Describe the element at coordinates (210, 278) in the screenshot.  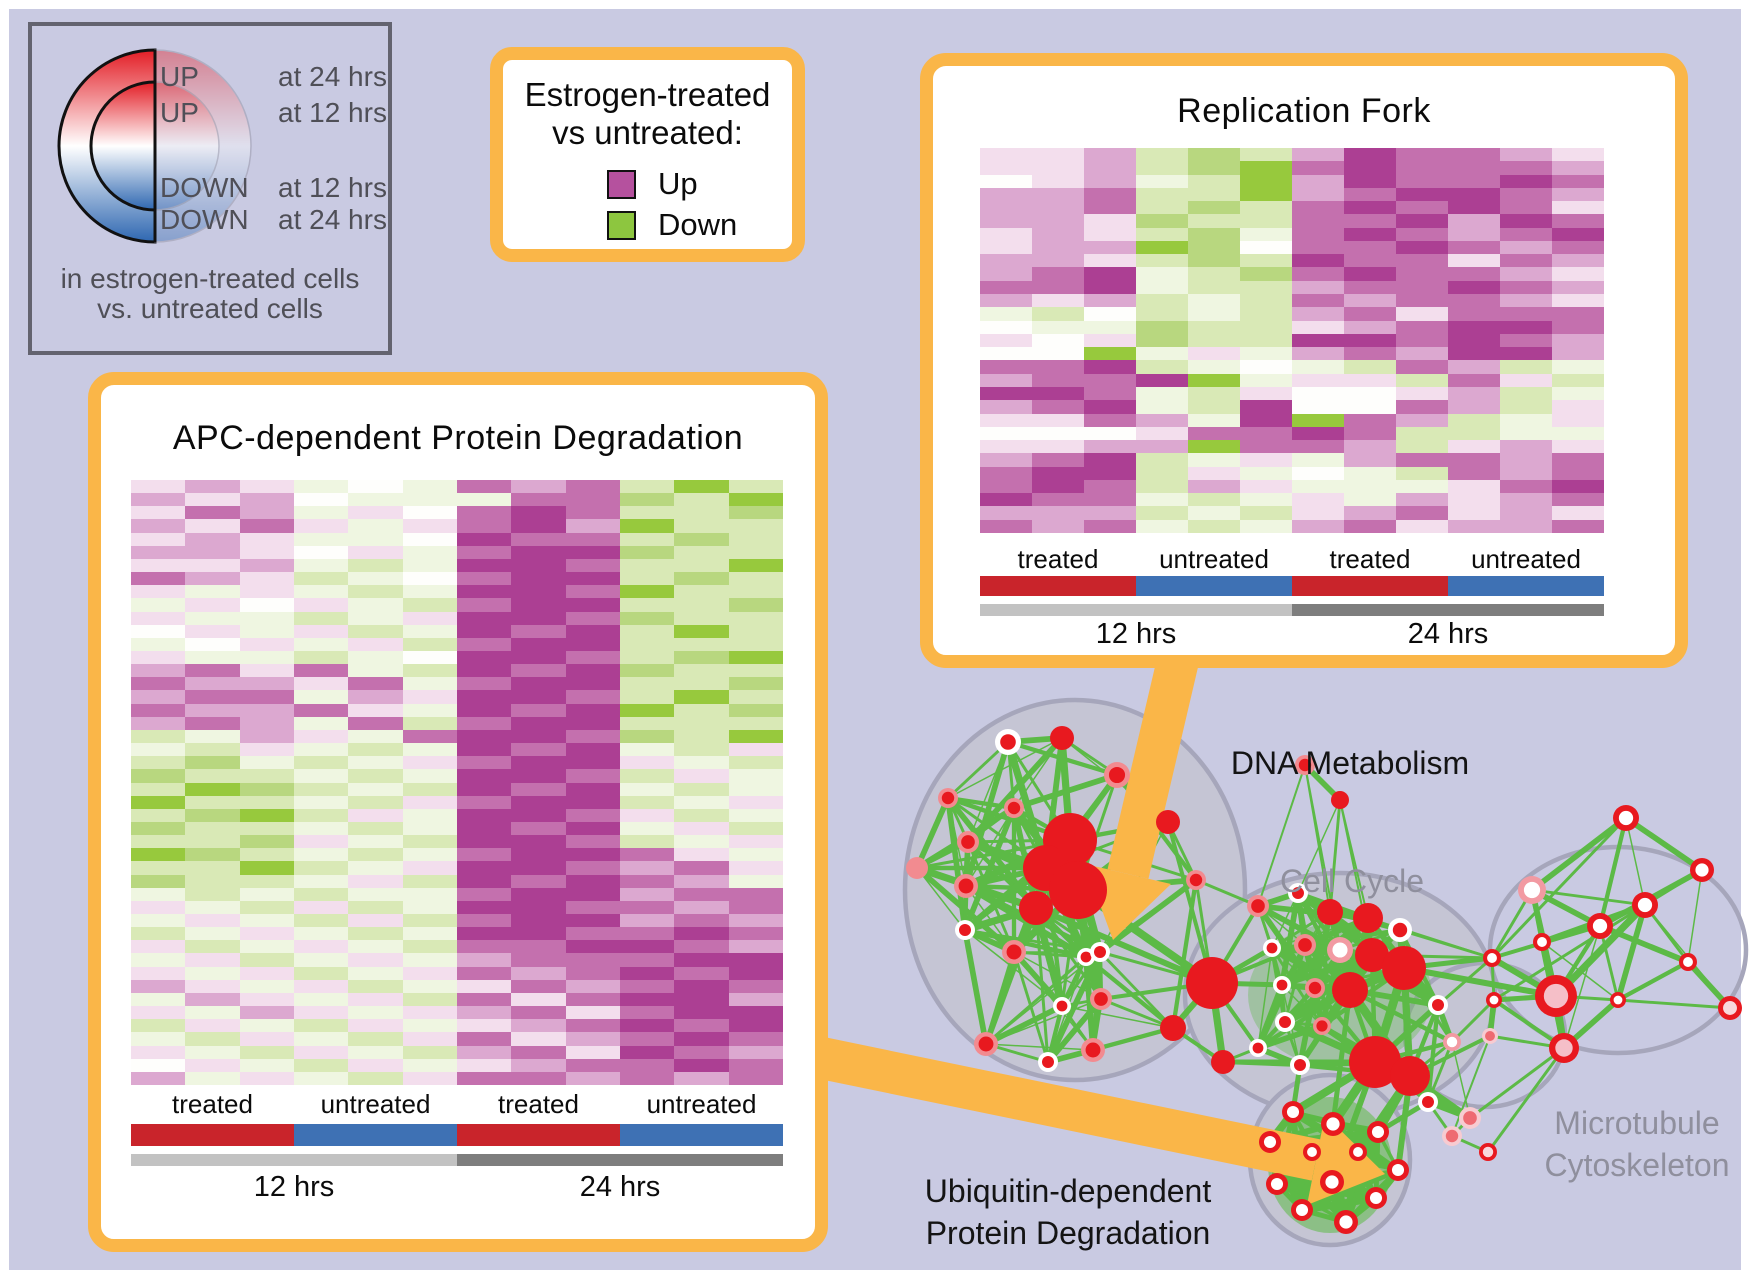
I see `fold-caption-line1: in estrogen-treated cells` at that location.